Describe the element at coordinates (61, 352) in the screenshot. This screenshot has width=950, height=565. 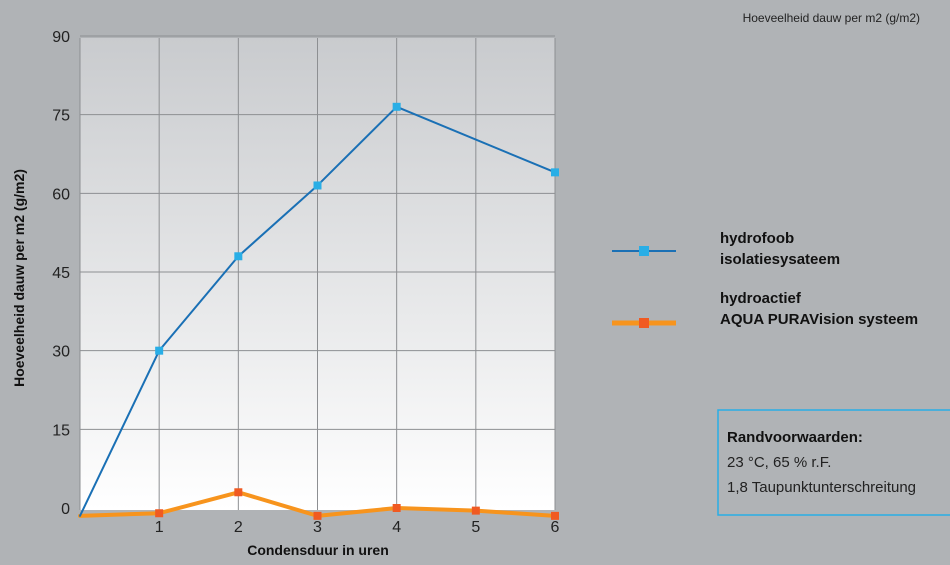
I see `y-tick-label: 30` at that location.